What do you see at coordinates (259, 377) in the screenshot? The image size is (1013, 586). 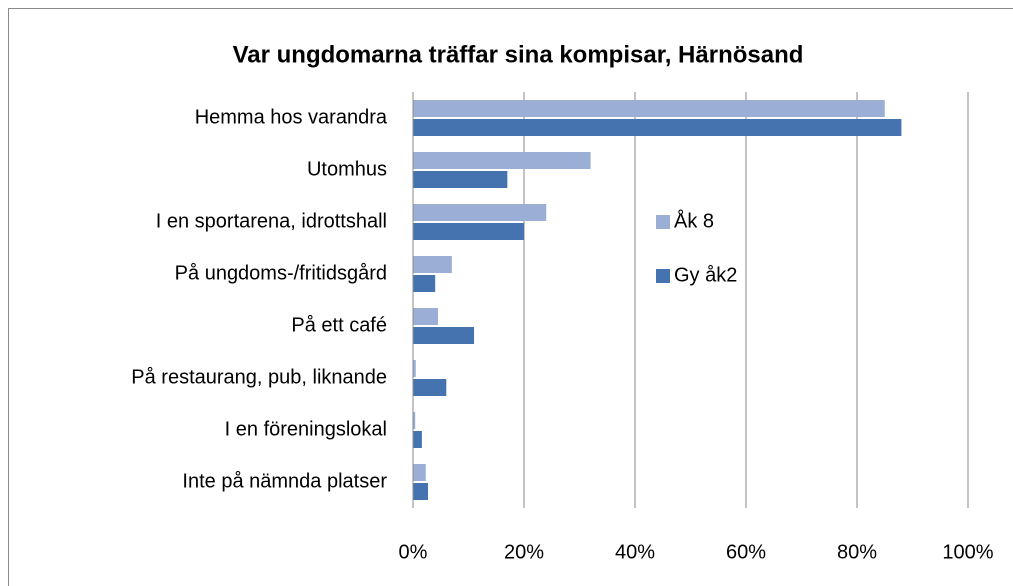 I see `y-tick-label: På restaurang, pub, liknande` at bounding box center [259, 377].